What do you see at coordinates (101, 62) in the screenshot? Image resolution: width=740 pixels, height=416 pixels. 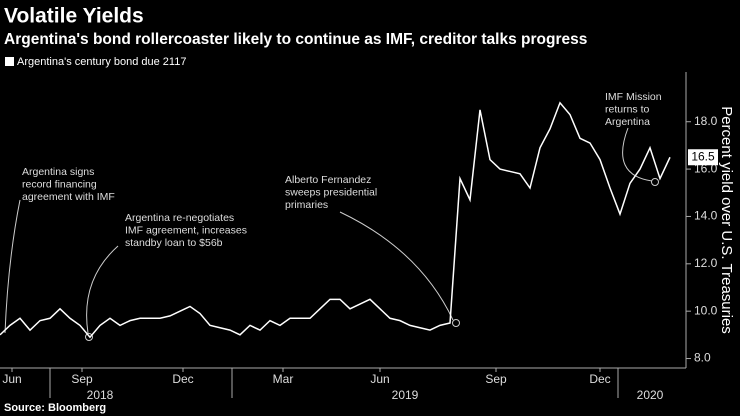 I see `legend-label: Argentina's century bond due 2117` at bounding box center [101, 62].